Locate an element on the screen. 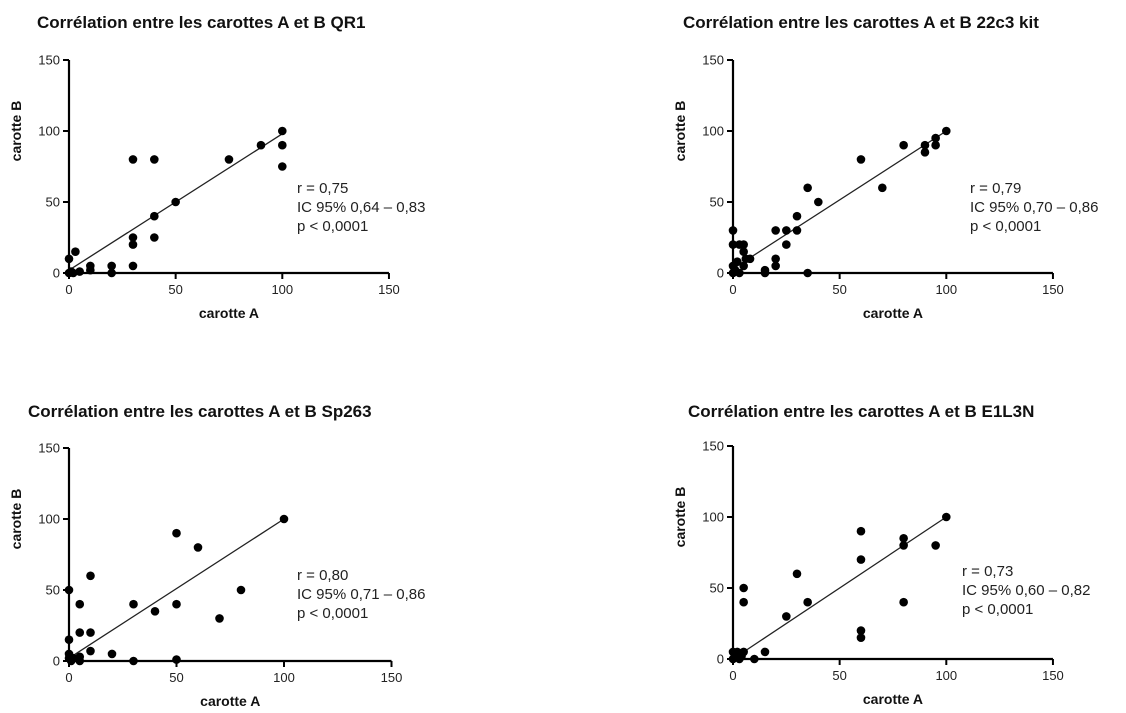 This screenshot has width=1126, height=713. correlation-stats: r = 0,75 IC 95% 0,64 – 0,83 p < 0,0001 is located at coordinates (361, 207).